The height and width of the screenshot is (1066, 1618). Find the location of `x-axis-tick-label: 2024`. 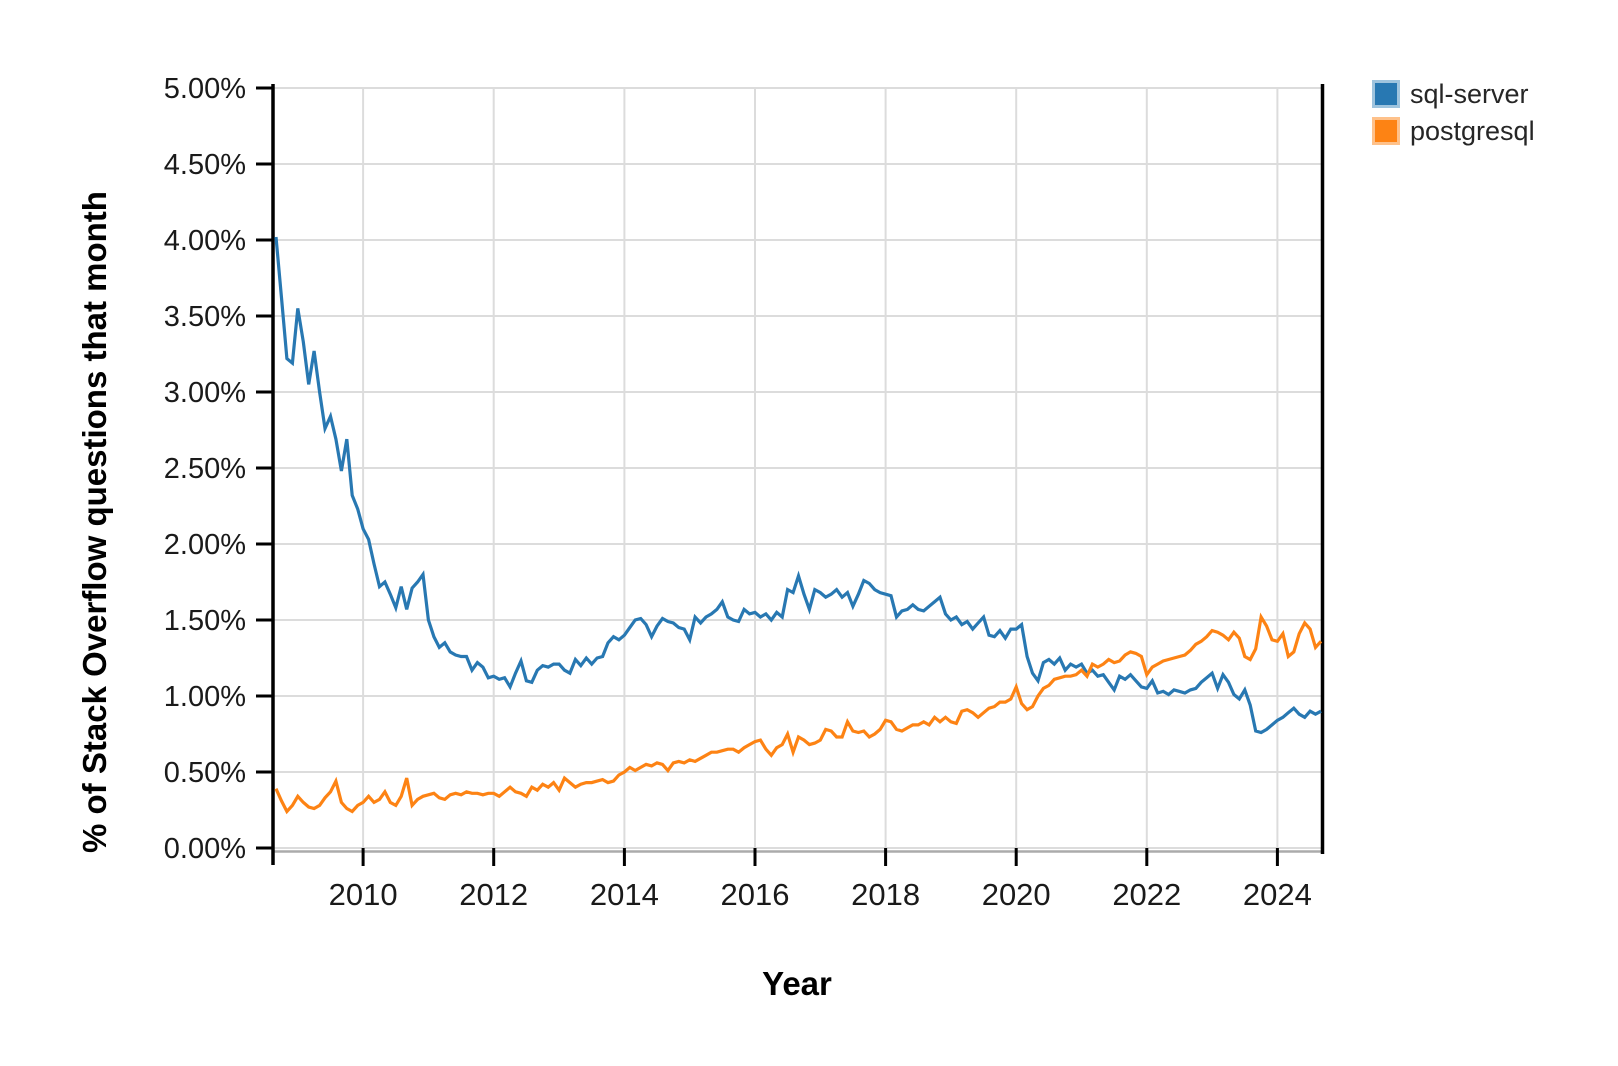

x-axis-tick-label: 2024 is located at coordinates (1277, 894).